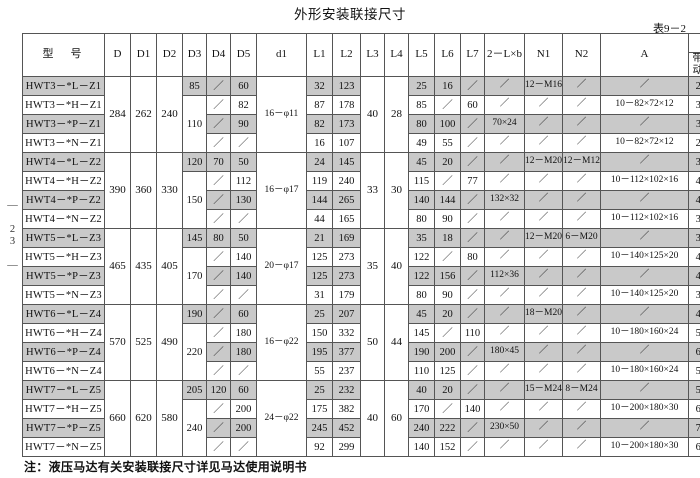  Describe the element at coordinates (694, 257) in the screenshot. I see `cell-LA-with-brake: 491` at that location.